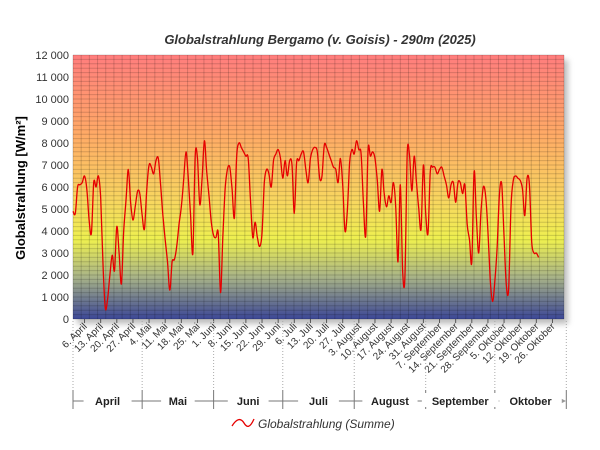 The width and height of the screenshot is (600, 450). I want to click on month-label: Juli, so click(318, 402).